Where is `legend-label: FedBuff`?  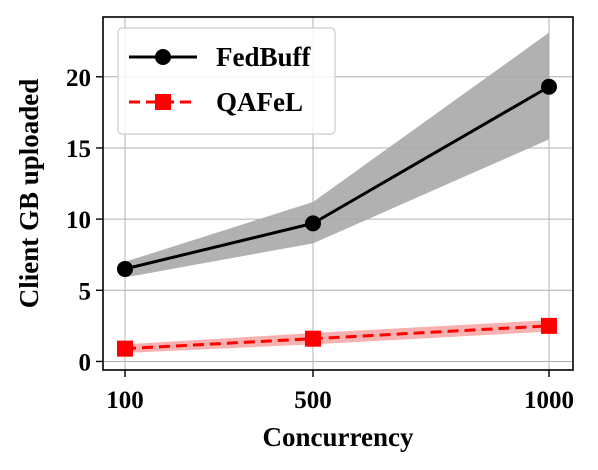 legend-label: FedBuff is located at coordinates (264, 57).